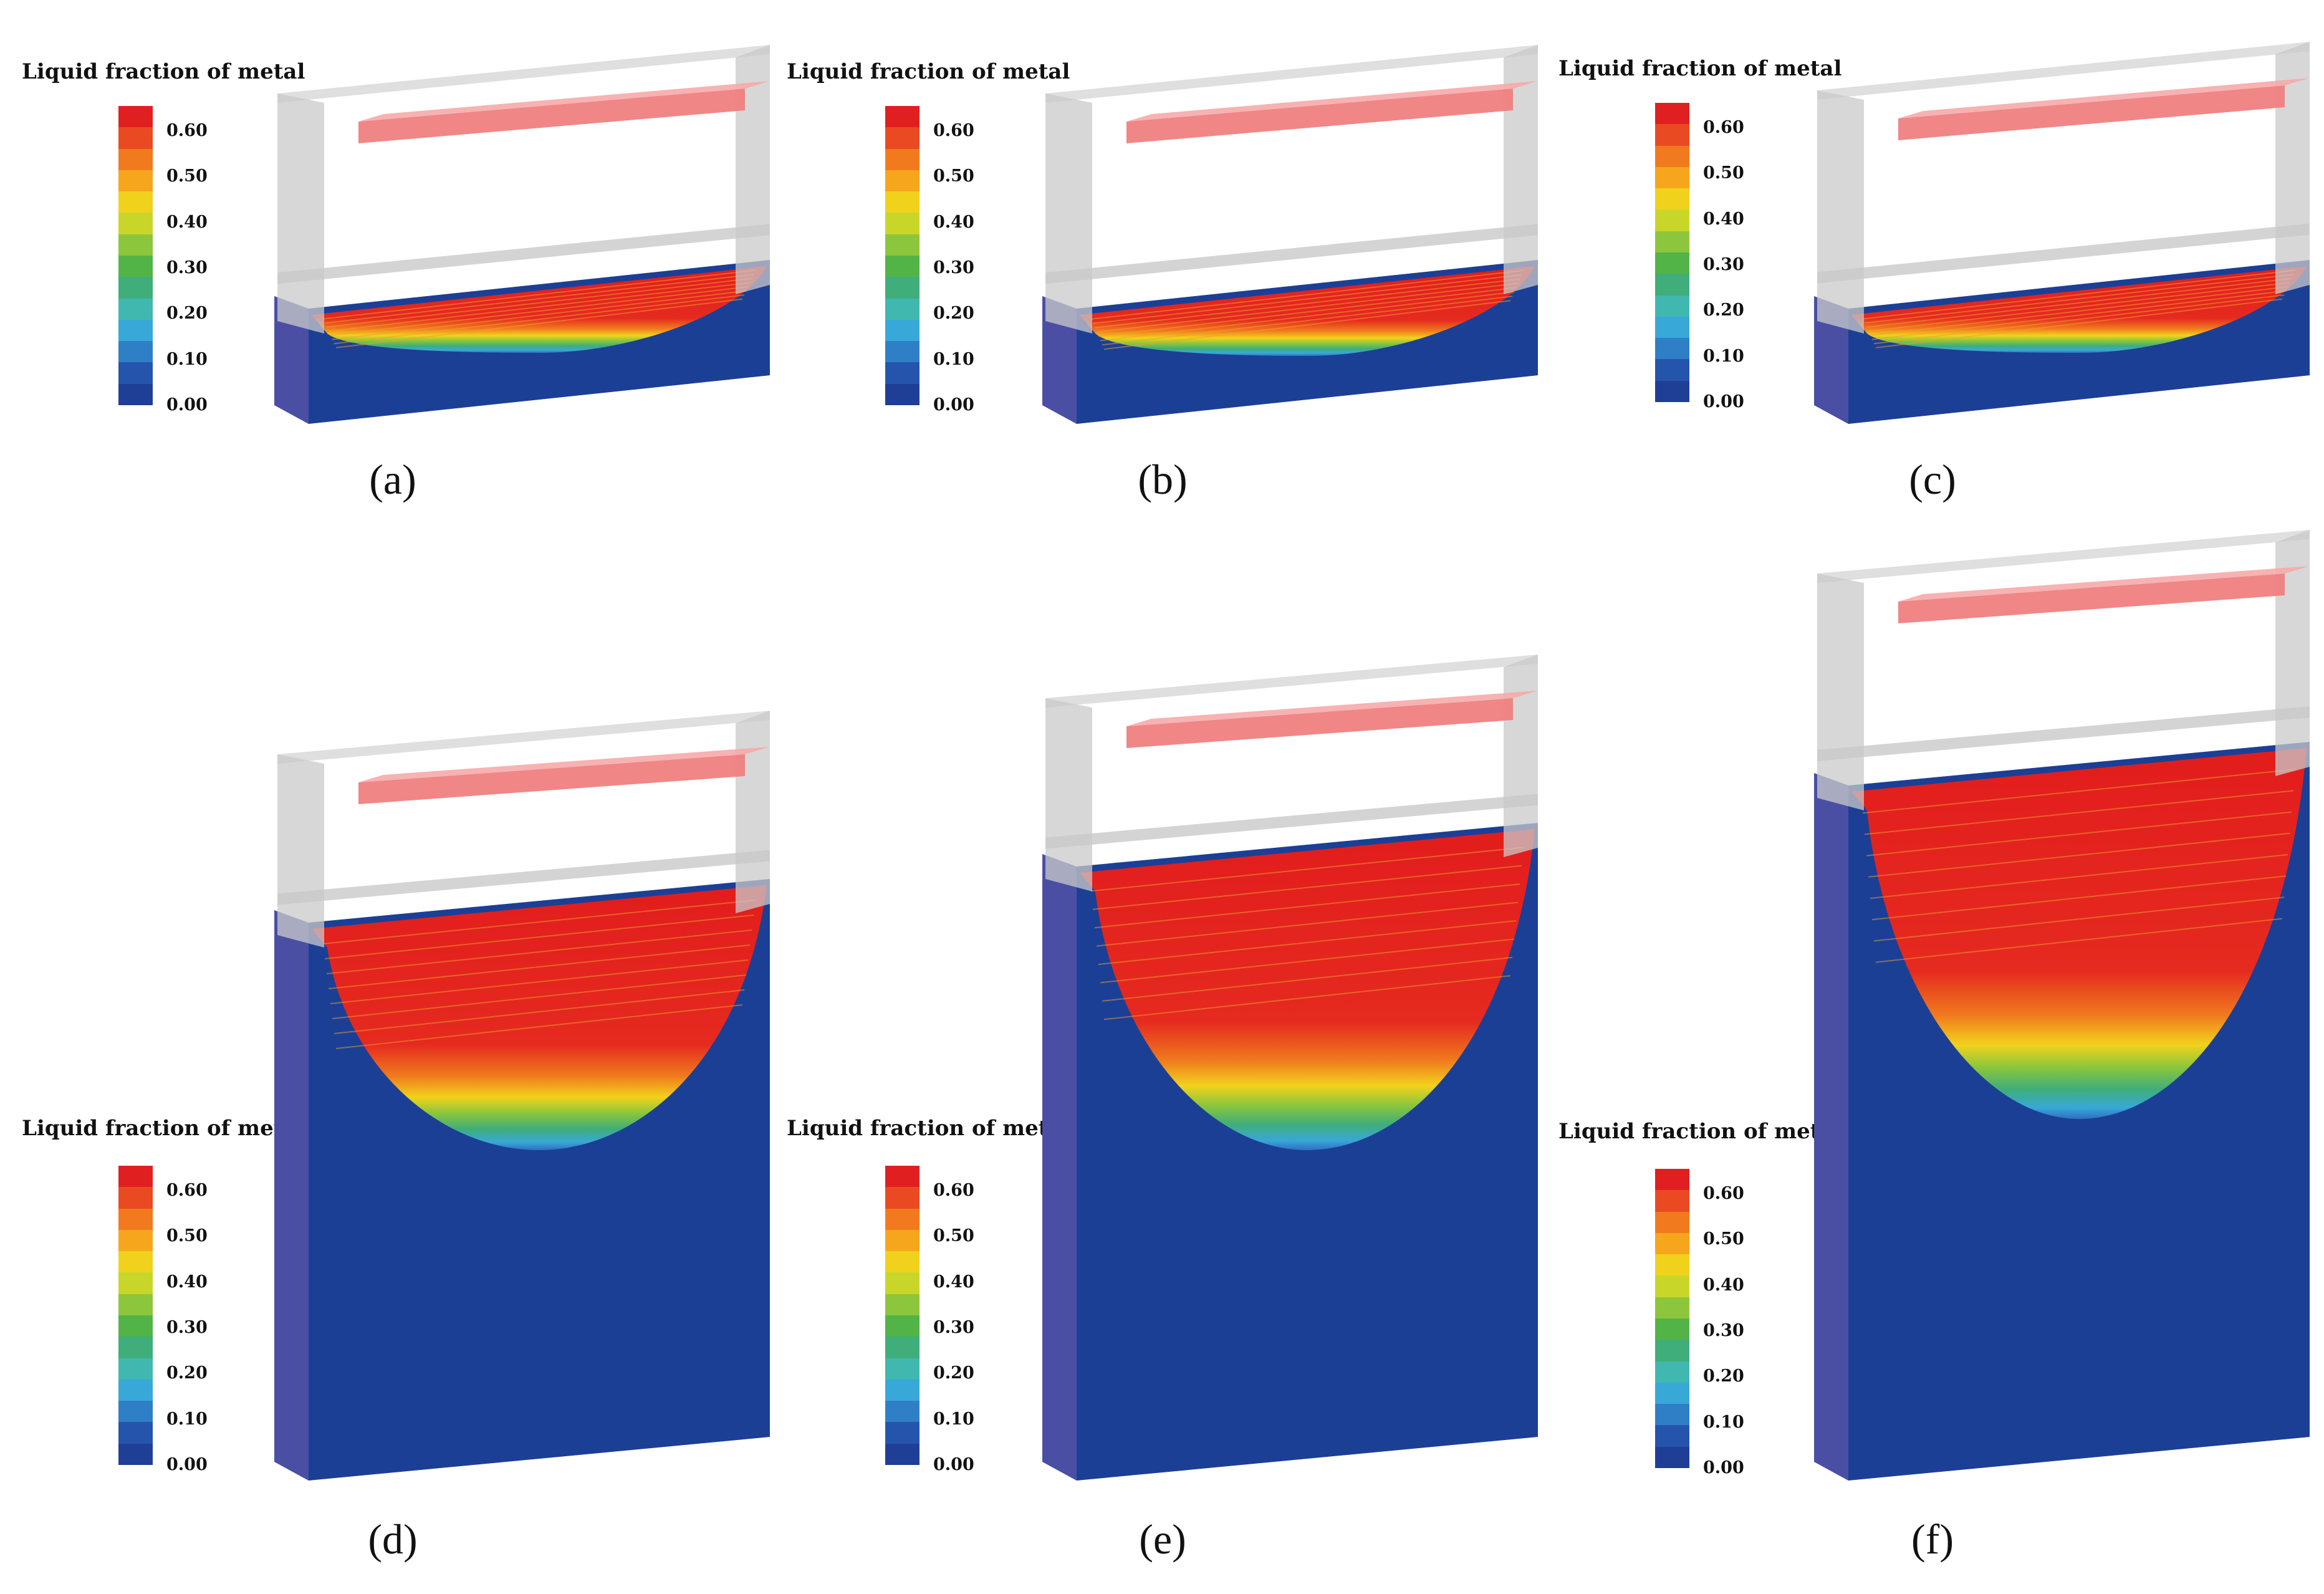 The width and height of the screenshot is (2324, 1594). What do you see at coordinates (523, 738) in the screenshot?
I see `mould-top-bar` at bounding box center [523, 738].